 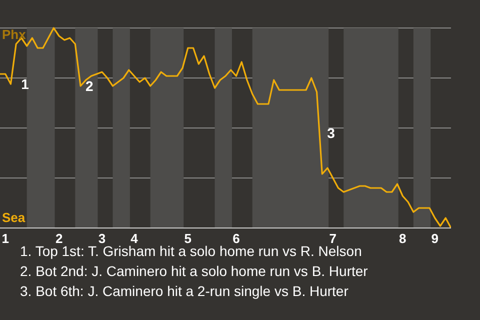 What do you see at coordinates (402, 238) in the screenshot?
I see `x-tick-label: 8` at bounding box center [402, 238].